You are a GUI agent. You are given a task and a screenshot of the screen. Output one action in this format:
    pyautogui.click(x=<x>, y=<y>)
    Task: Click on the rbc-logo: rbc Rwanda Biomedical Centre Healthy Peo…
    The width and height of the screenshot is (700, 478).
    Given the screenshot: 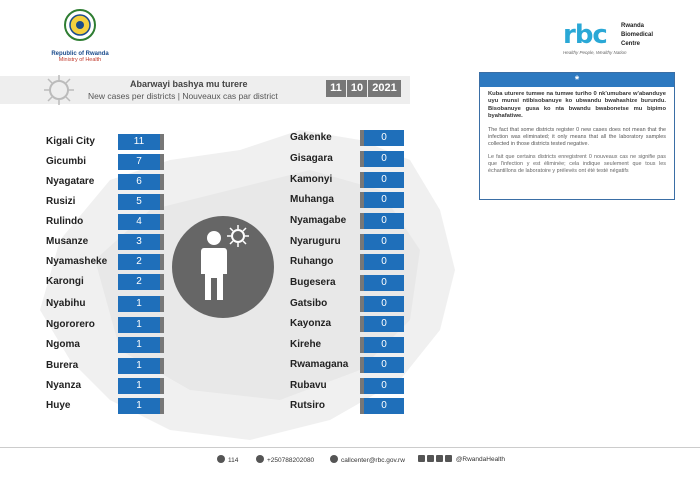 What is the action you would take?
    pyautogui.click(x=618, y=39)
    